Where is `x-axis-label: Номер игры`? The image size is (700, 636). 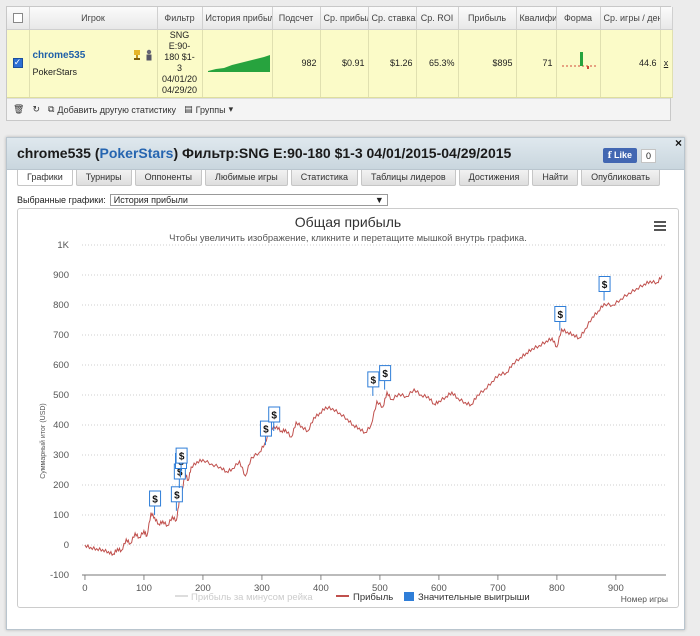
x-axis-label: Номер игры is located at coordinates (644, 599).